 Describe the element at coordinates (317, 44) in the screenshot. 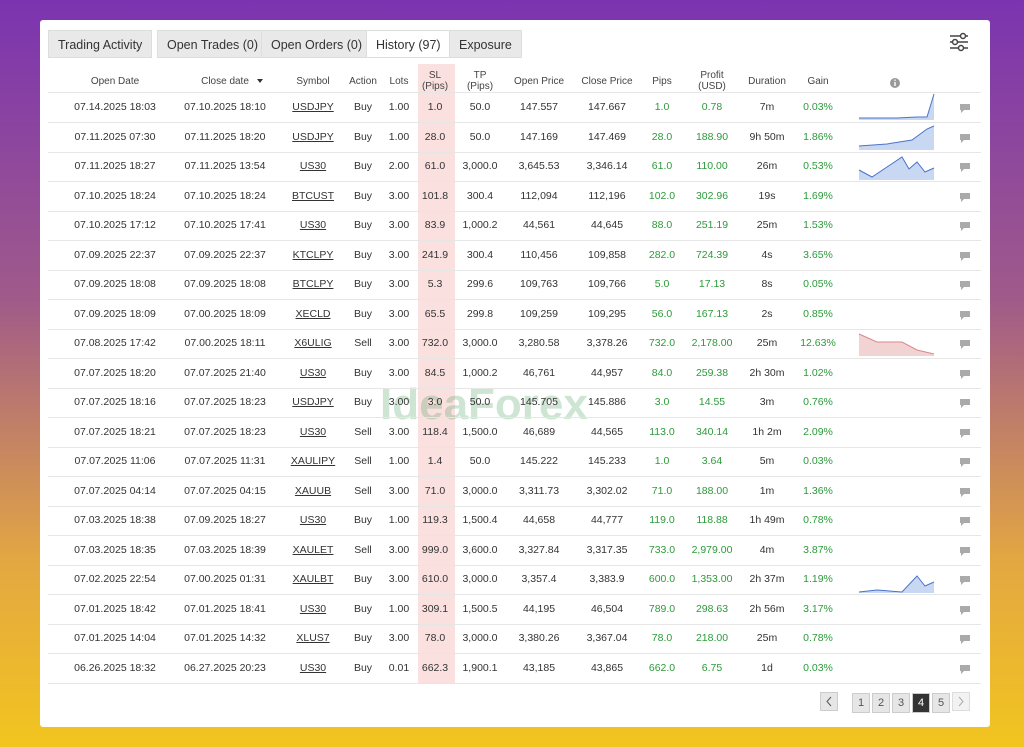

I see `tab: Open Orders (0)` at that location.